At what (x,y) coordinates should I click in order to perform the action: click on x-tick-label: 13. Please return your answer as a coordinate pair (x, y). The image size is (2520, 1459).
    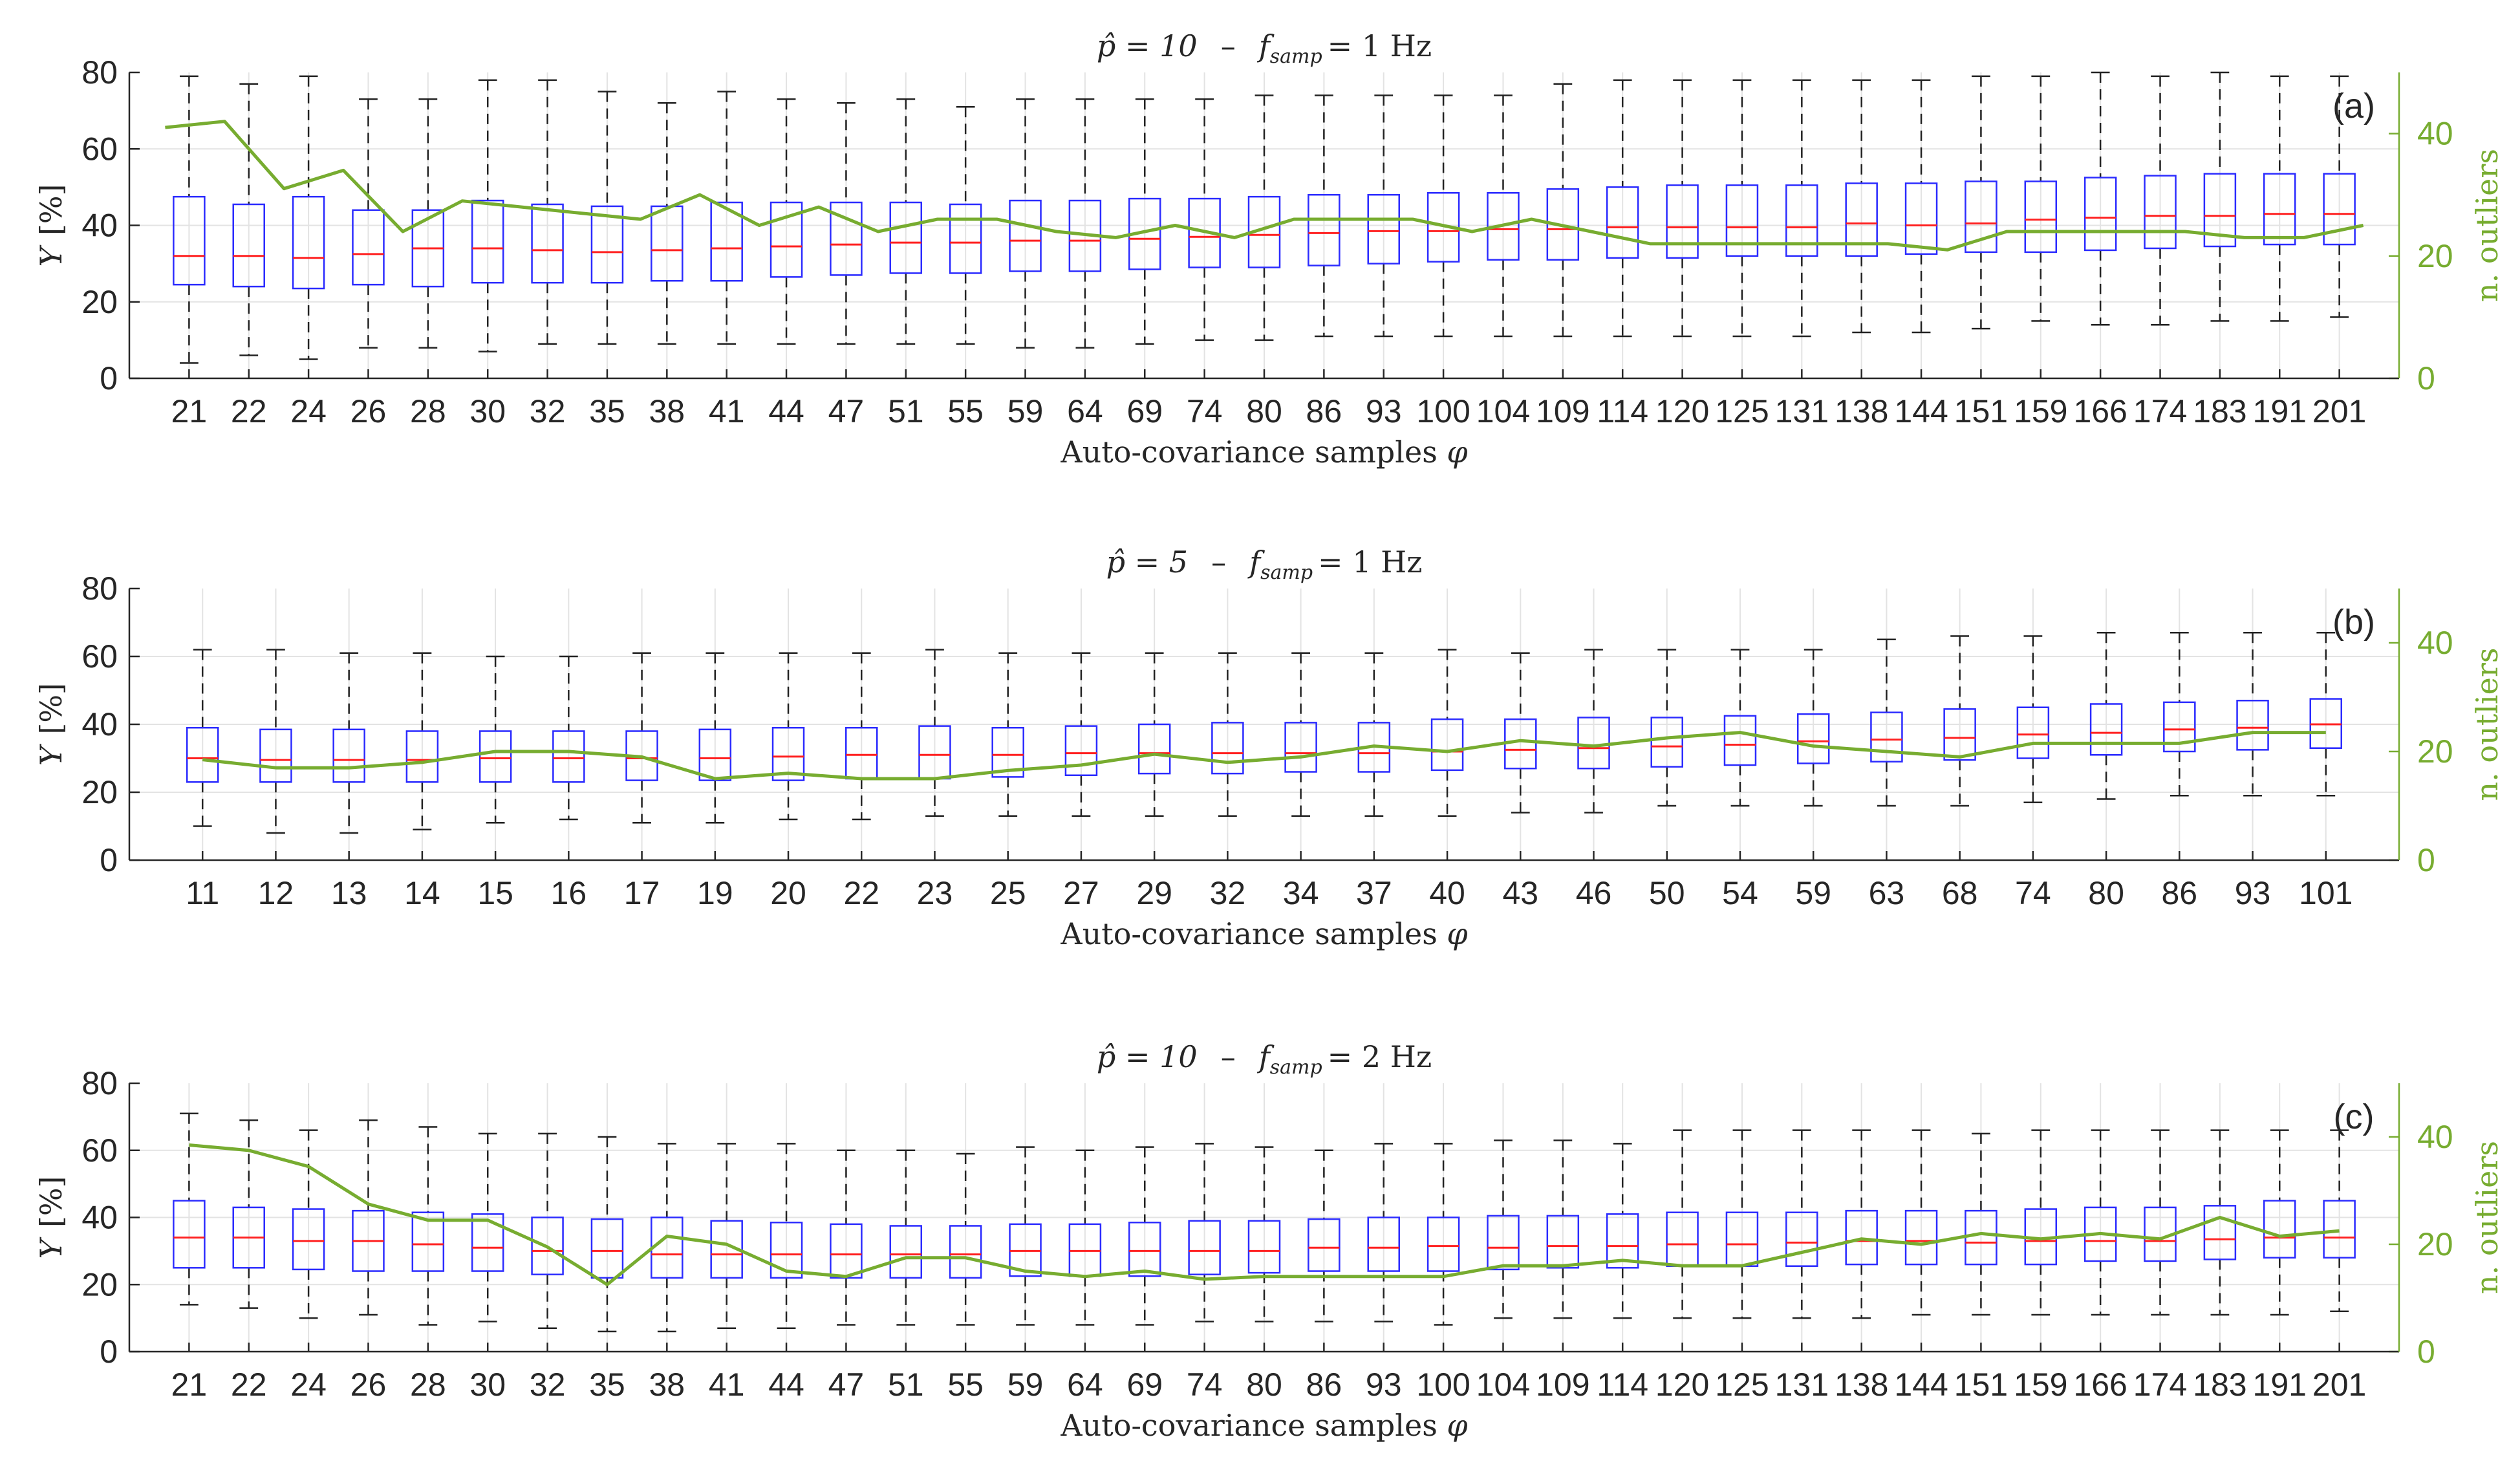
    Looking at the image, I should click on (349, 893).